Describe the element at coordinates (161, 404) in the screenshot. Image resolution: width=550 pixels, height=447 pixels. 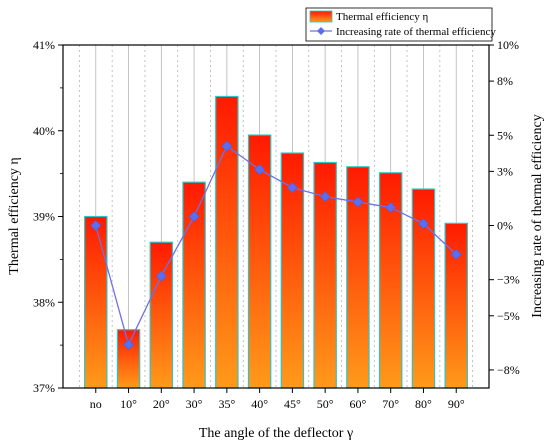
I see `x-tick-label: 20°` at that location.